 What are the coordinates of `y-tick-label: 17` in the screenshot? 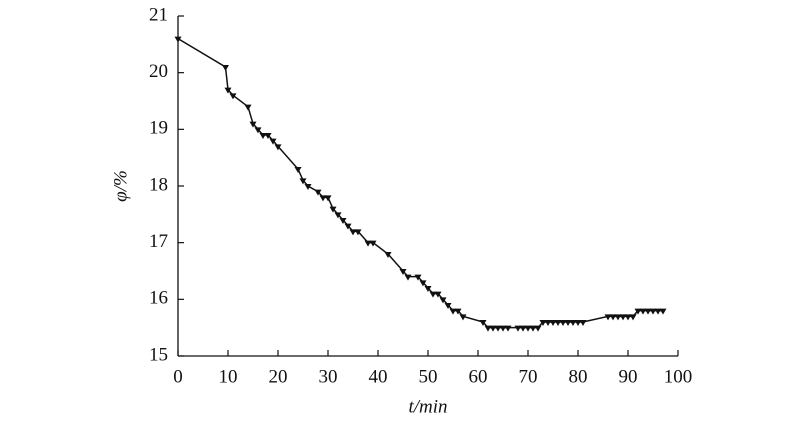 It's located at (158, 241).